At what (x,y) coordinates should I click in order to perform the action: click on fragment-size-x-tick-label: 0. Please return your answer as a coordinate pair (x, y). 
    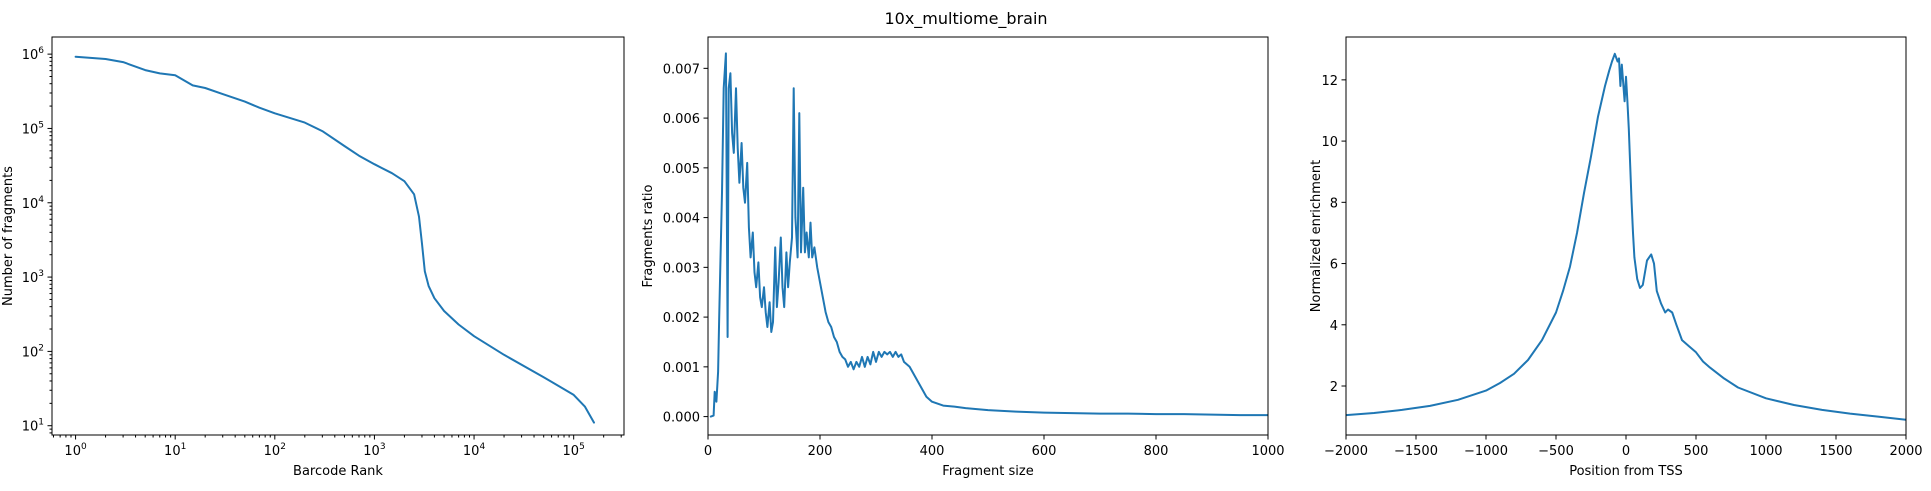
    Looking at the image, I should click on (708, 451).